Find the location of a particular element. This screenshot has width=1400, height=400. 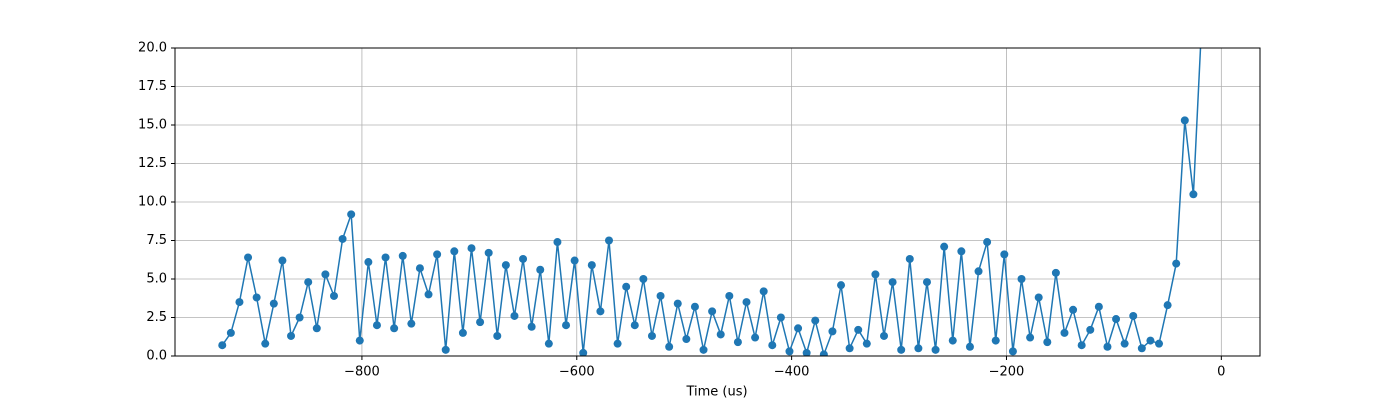

x-tick-label: −600 is located at coordinates (577, 372).